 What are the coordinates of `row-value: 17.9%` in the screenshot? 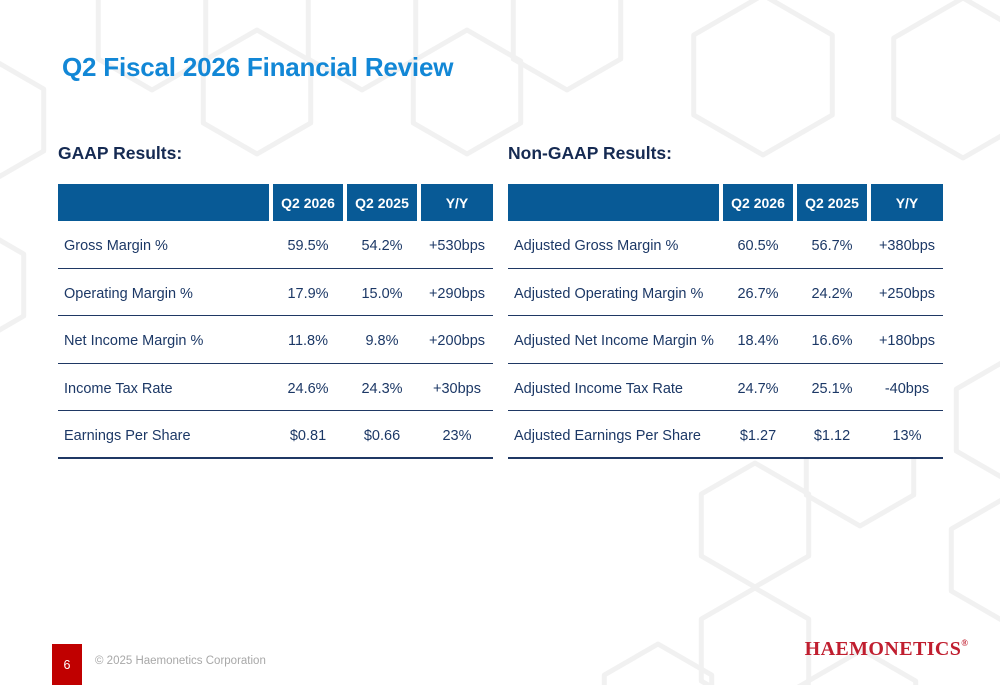 It's located at (308, 293).